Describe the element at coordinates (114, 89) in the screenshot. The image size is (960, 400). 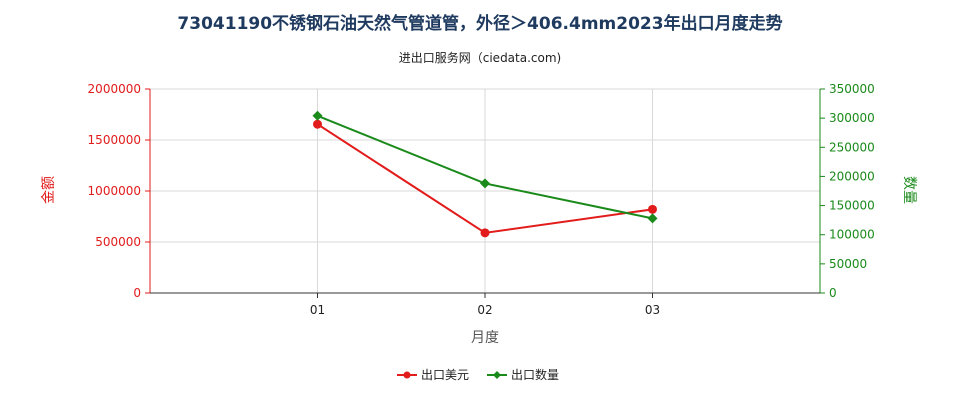
I see `y-left-tick-label: 2000000` at that location.